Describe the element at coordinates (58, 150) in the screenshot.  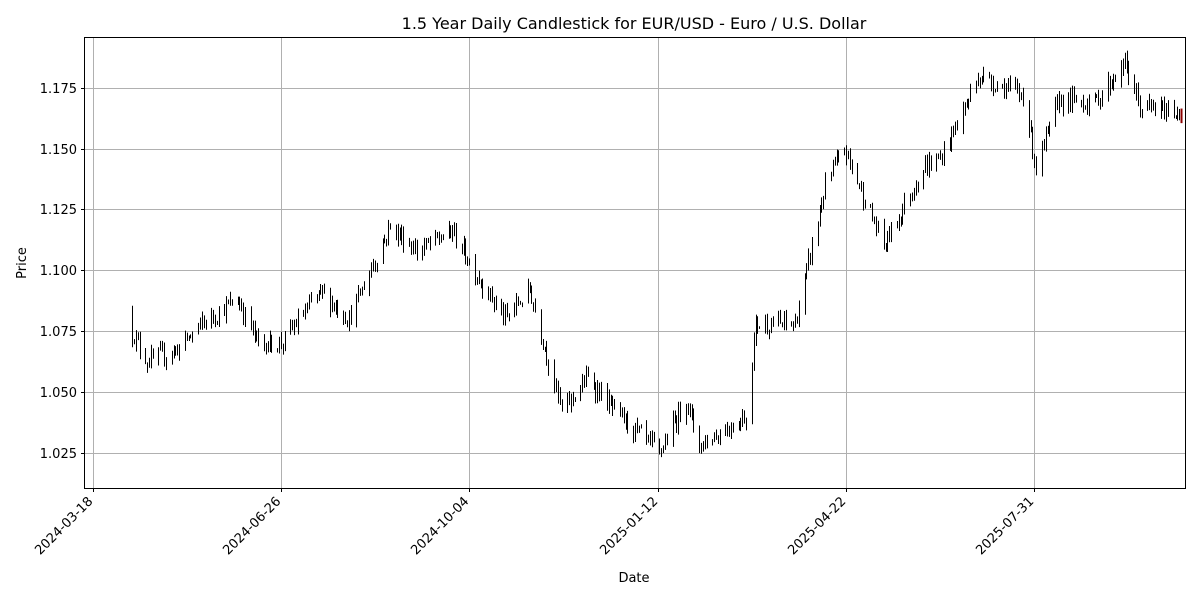
I see `y-tick-label: 1.150` at that location.